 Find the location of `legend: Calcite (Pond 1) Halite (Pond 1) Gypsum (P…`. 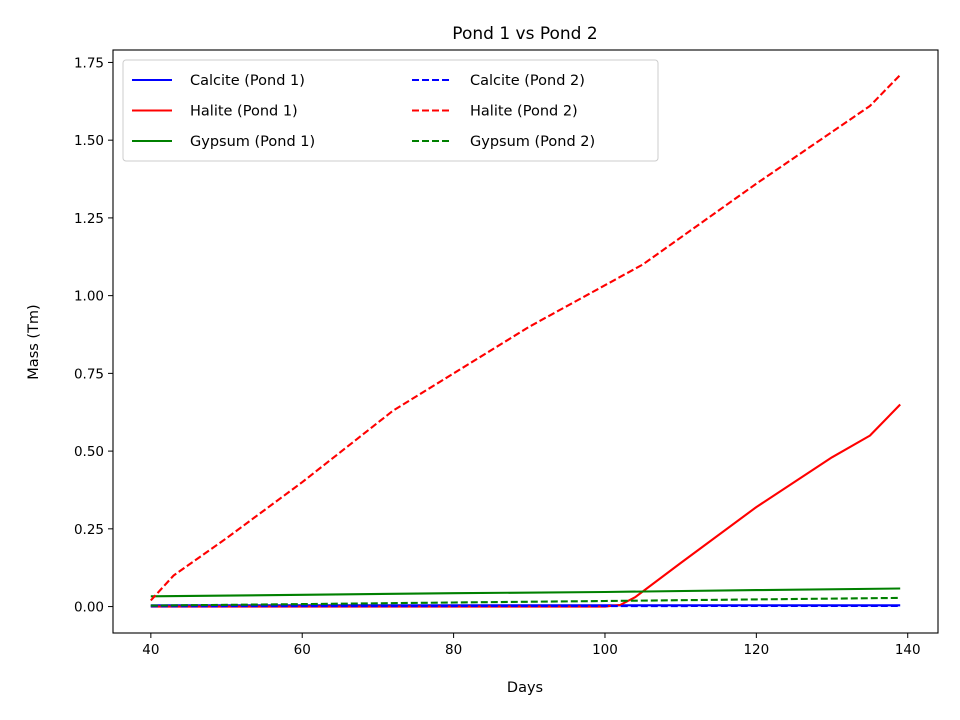

legend: Calcite (Pond 1) Halite (Pond 1) Gypsum (P… is located at coordinates (390, 110).